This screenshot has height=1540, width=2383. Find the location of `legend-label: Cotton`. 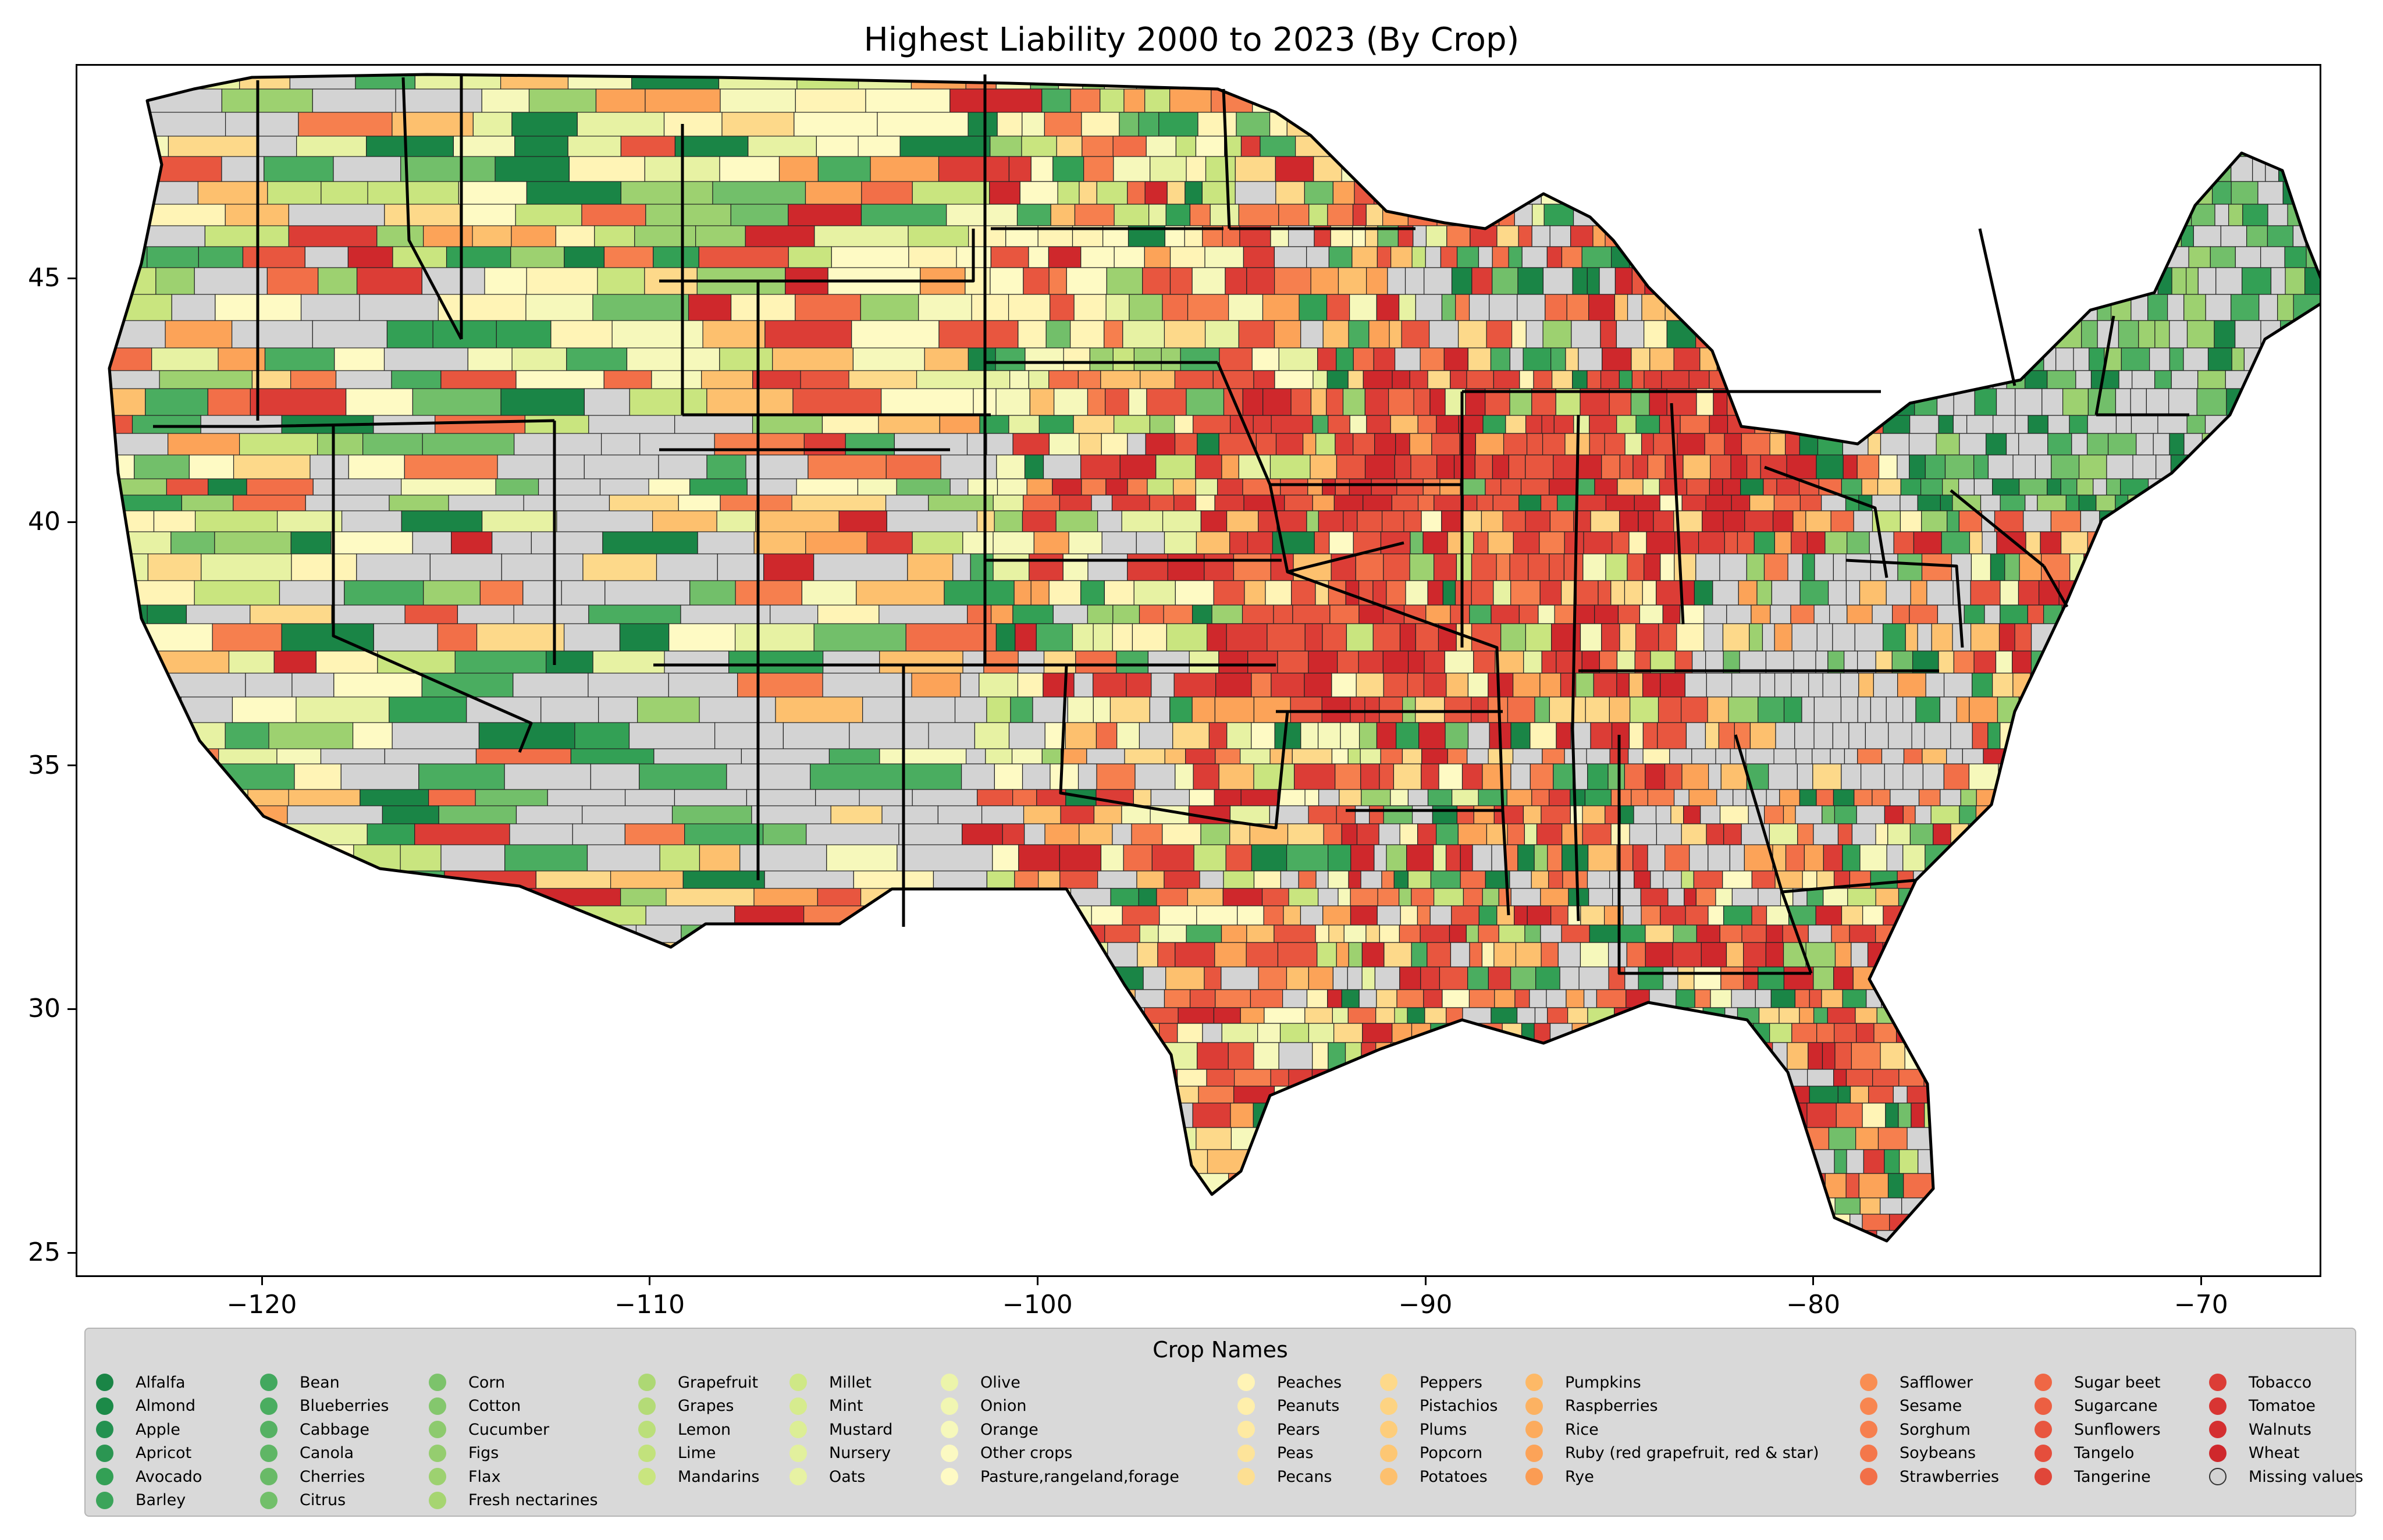

legend-label: Cotton is located at coordinates (494, 1406).